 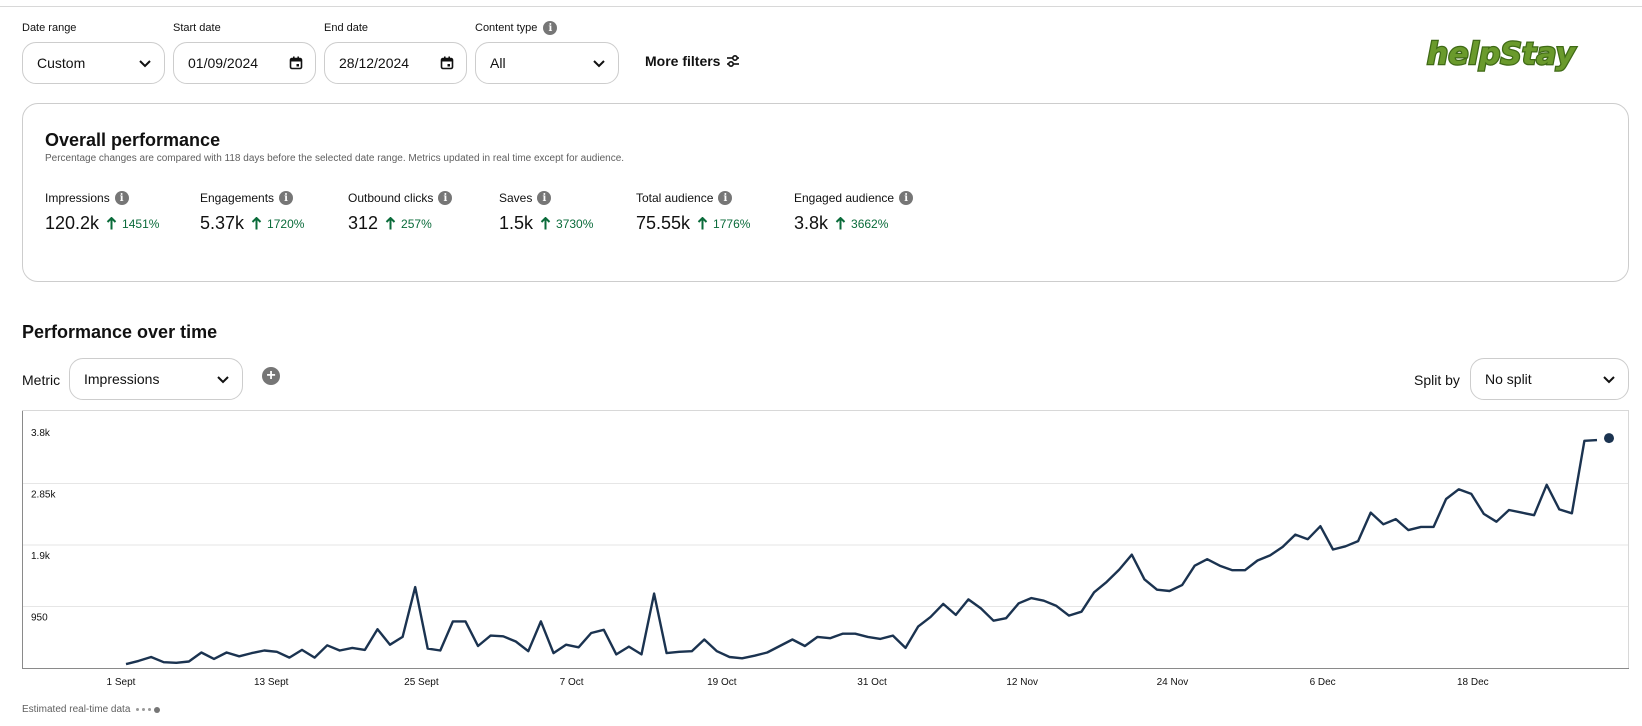 I want to click on y-tick-label: 2.85k, so click(x=43, y=495).